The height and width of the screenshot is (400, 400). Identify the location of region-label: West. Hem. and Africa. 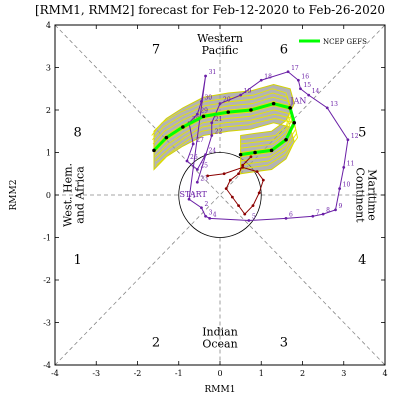
(74, 195).